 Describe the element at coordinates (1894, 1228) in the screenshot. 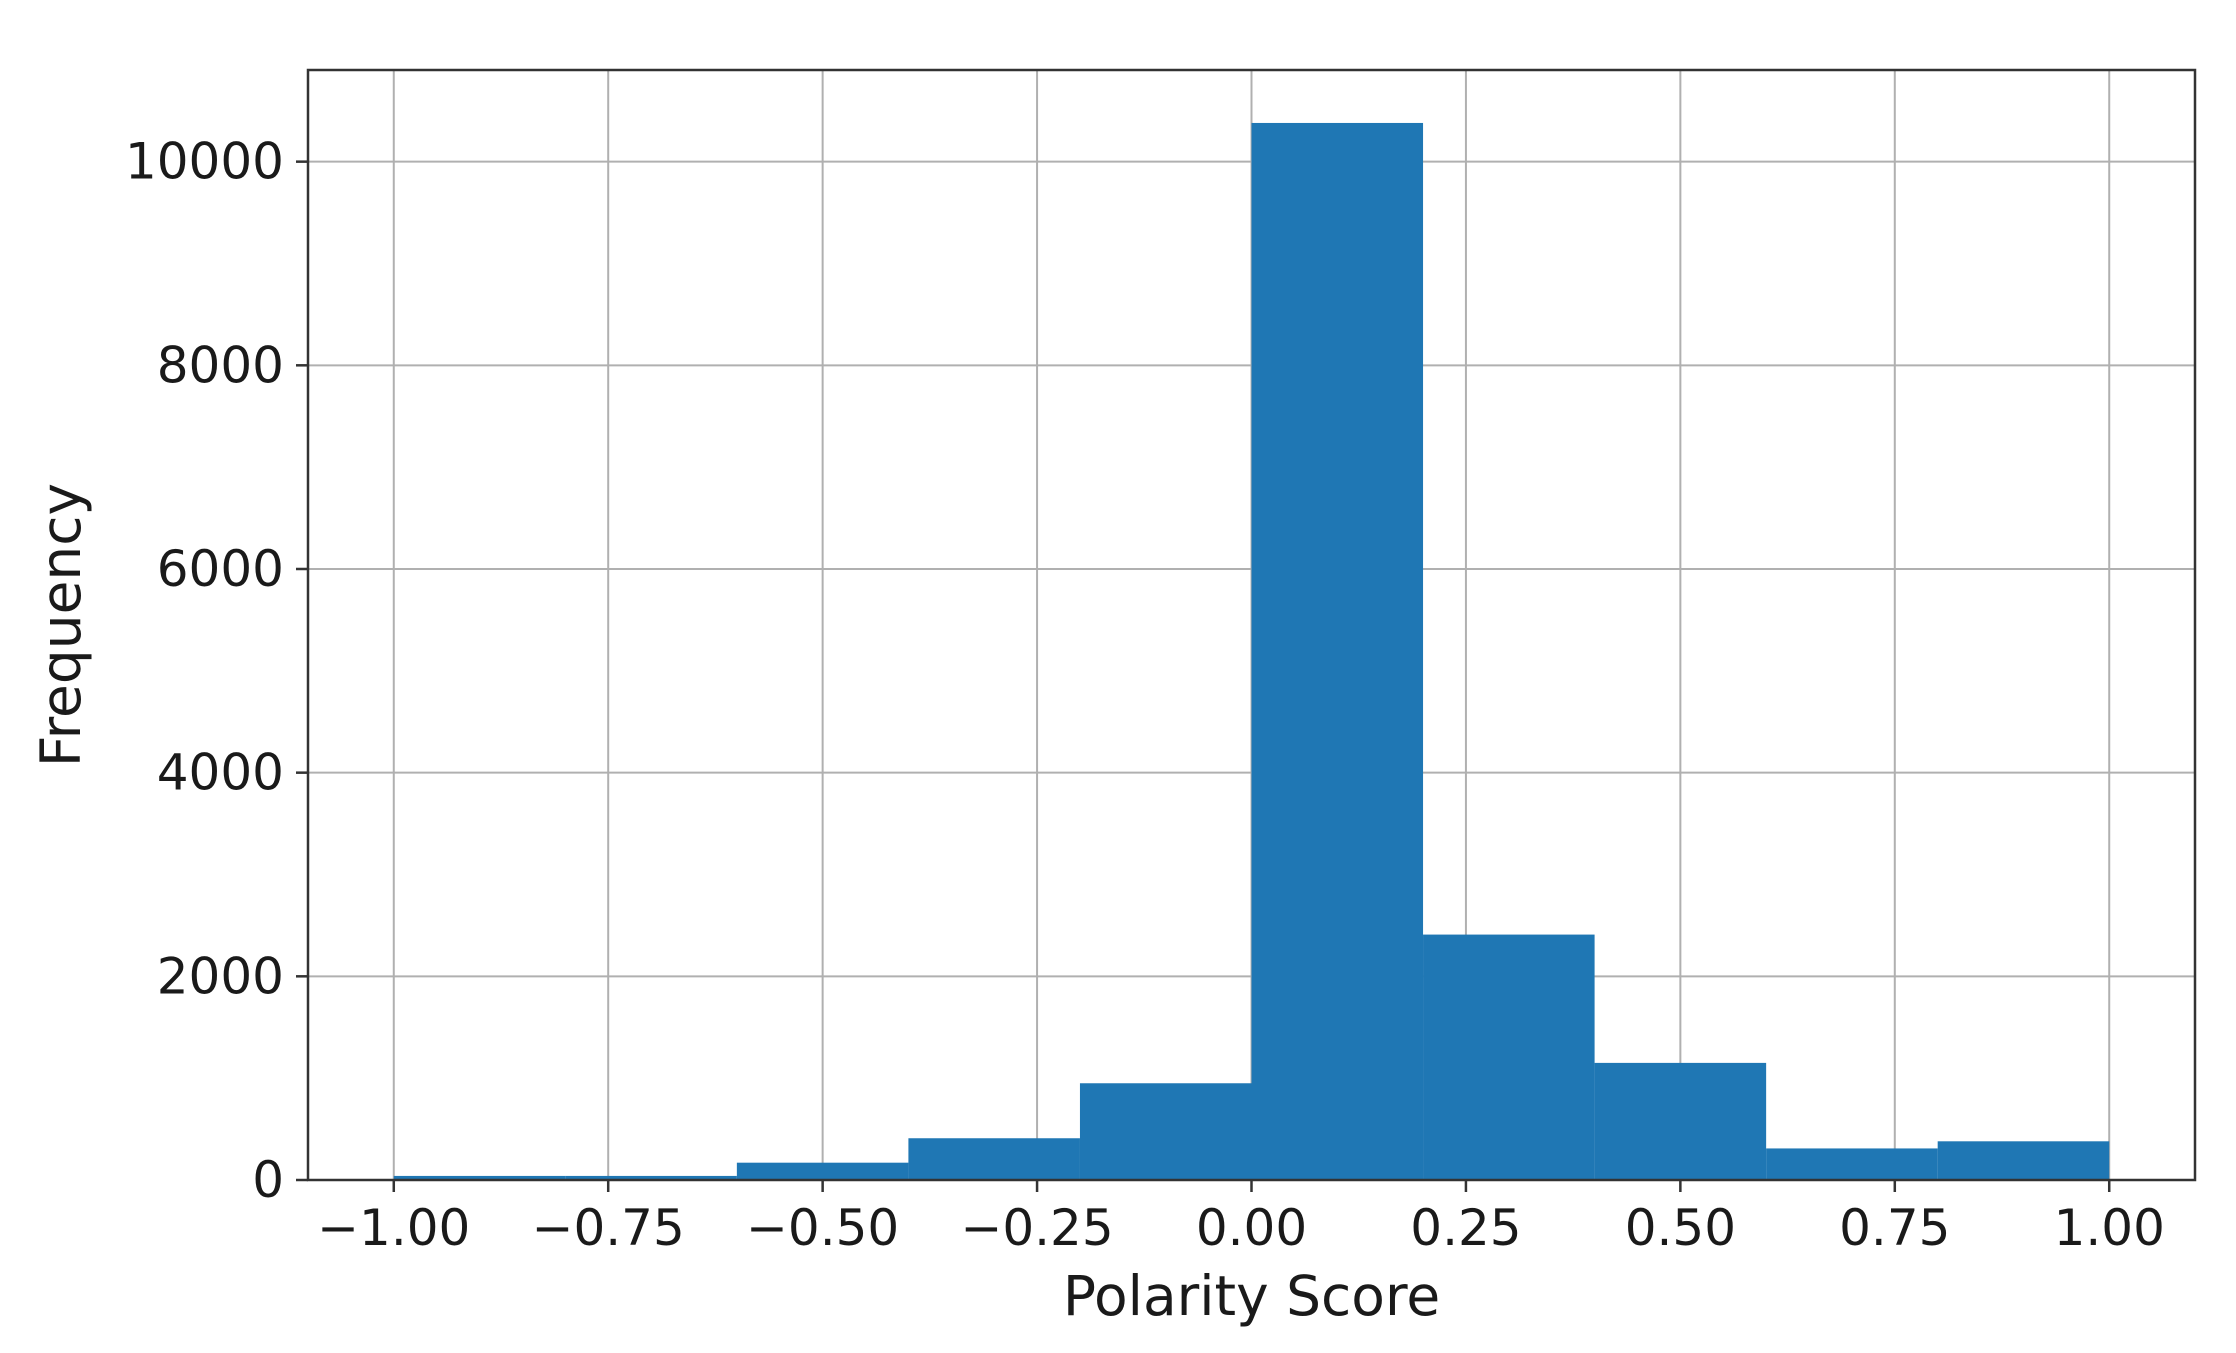

I see `x-tick-label: 0.75` at that location.